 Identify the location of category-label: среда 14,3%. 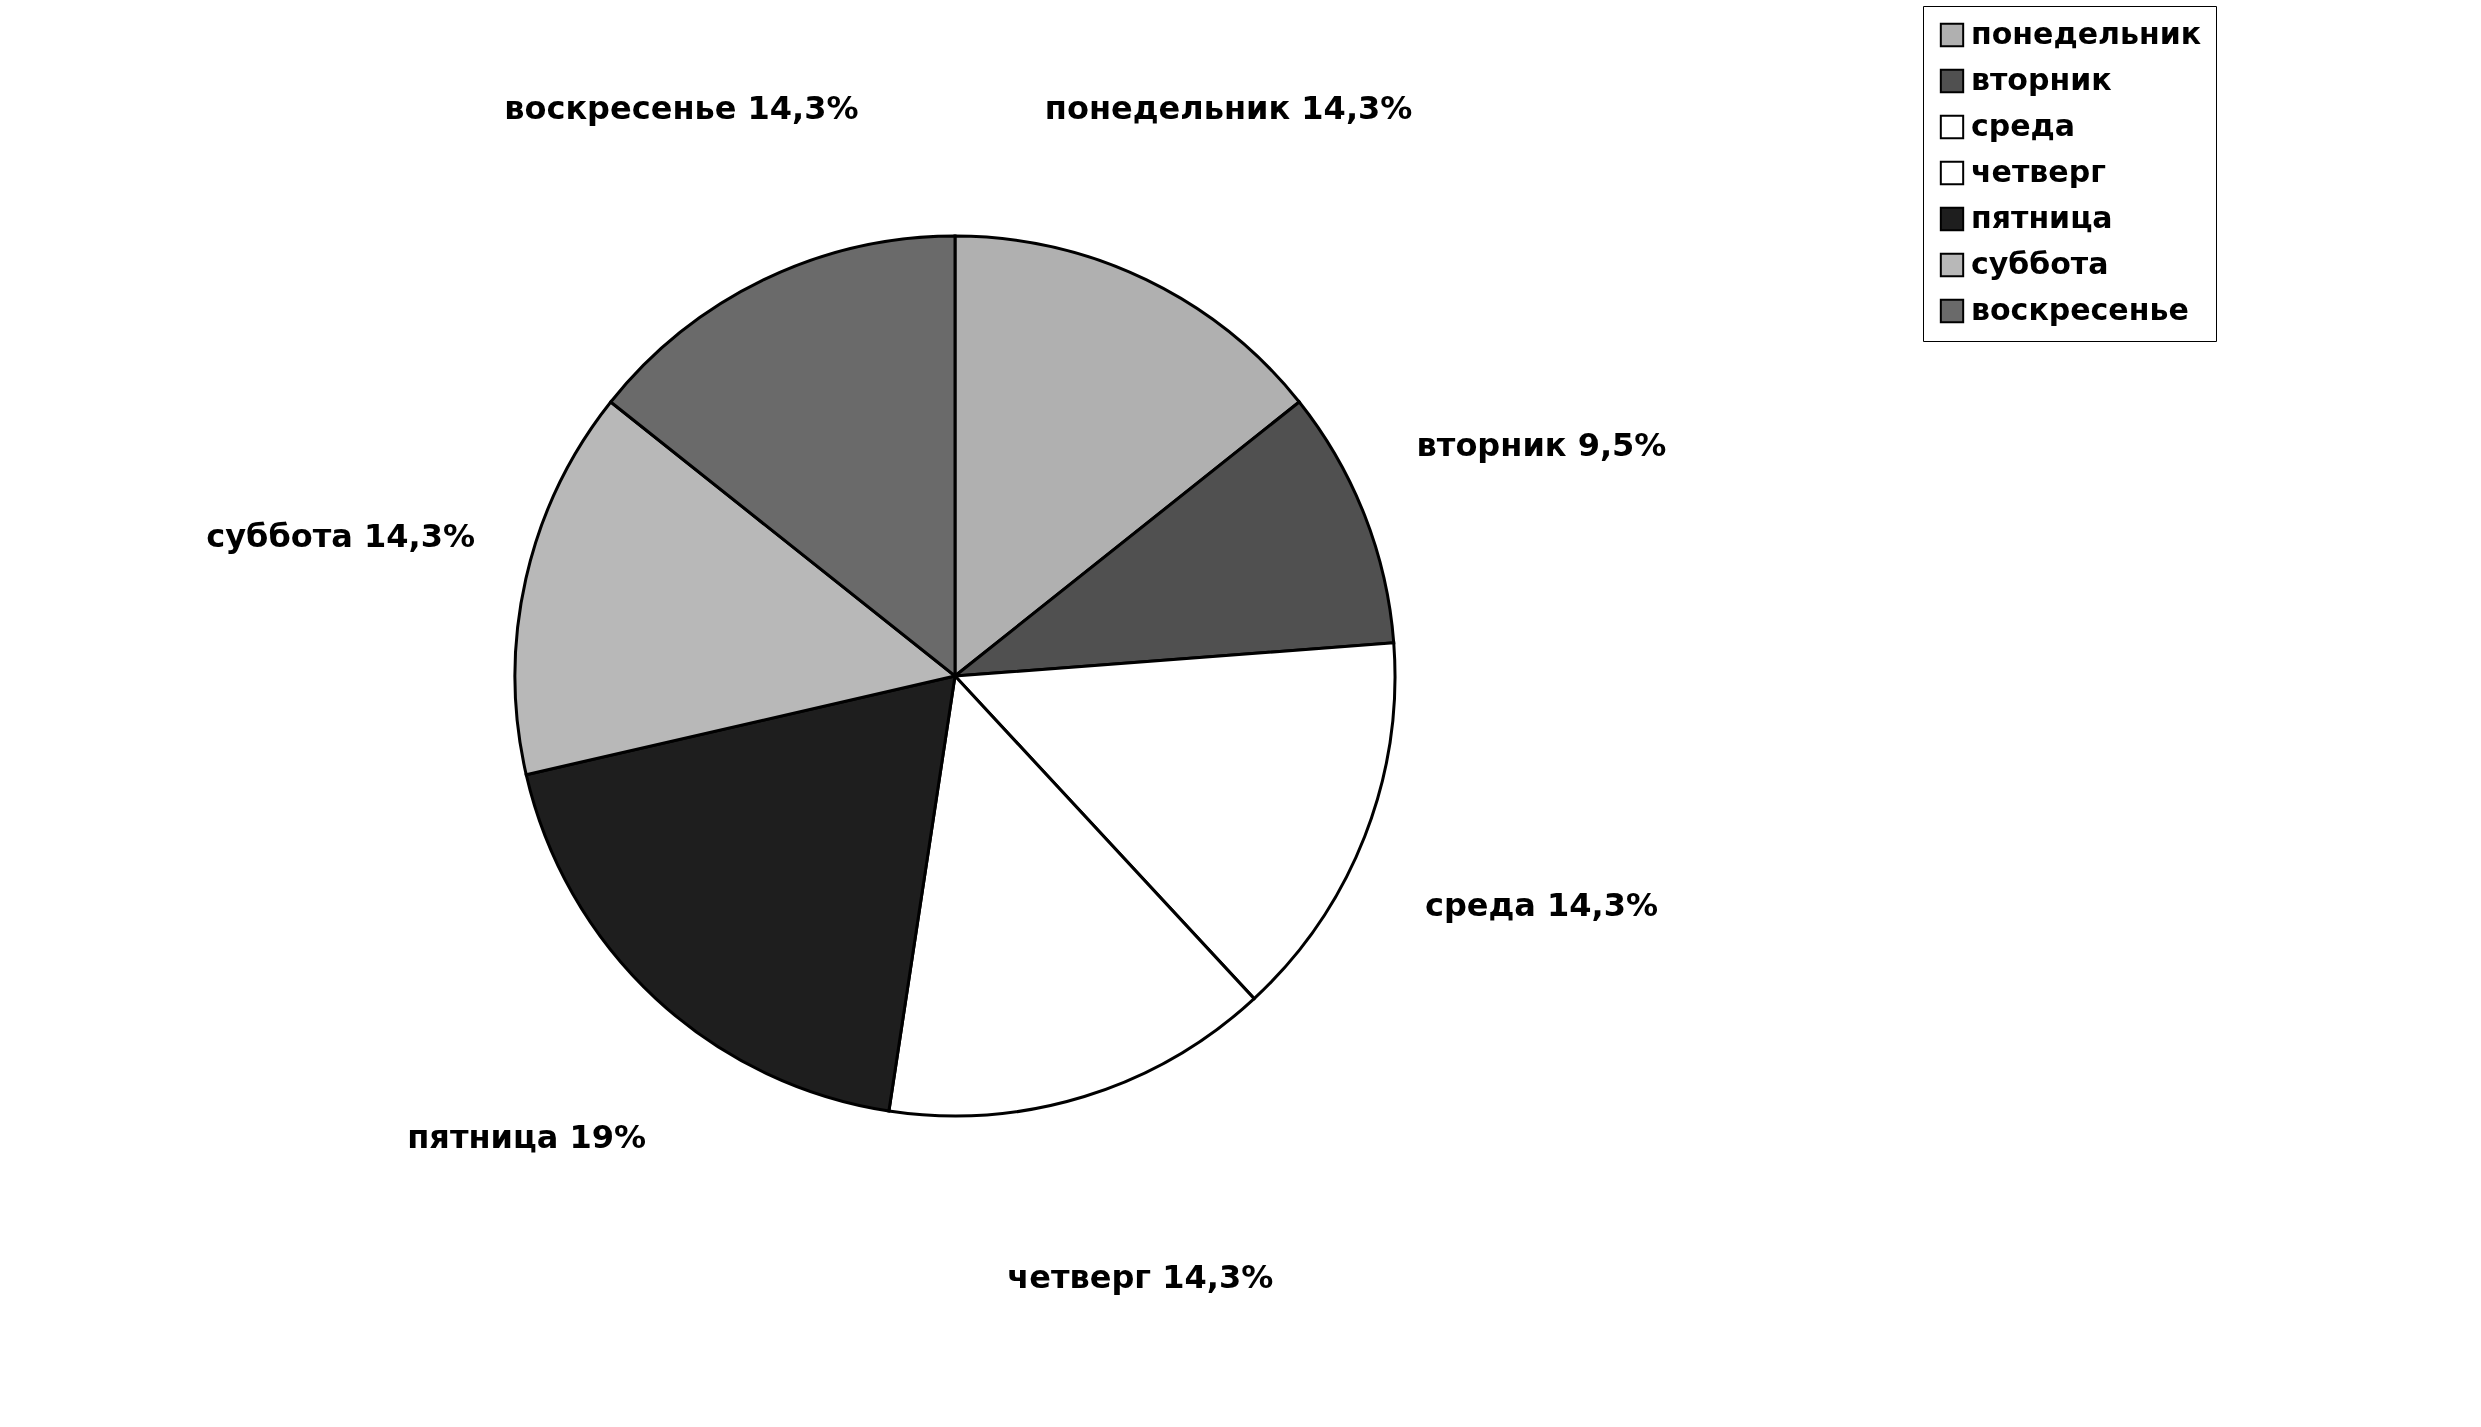
(1541, 905).